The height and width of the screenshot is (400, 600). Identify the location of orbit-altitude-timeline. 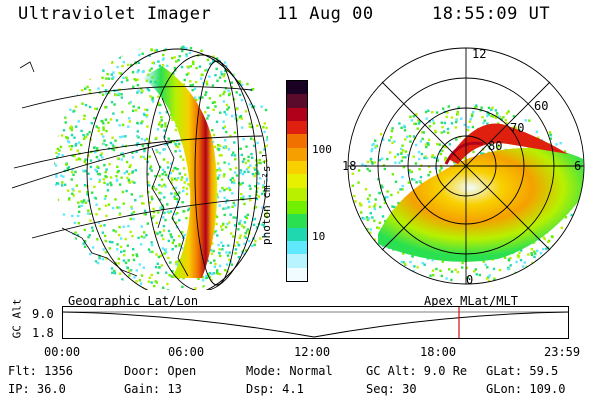
(316, 323).